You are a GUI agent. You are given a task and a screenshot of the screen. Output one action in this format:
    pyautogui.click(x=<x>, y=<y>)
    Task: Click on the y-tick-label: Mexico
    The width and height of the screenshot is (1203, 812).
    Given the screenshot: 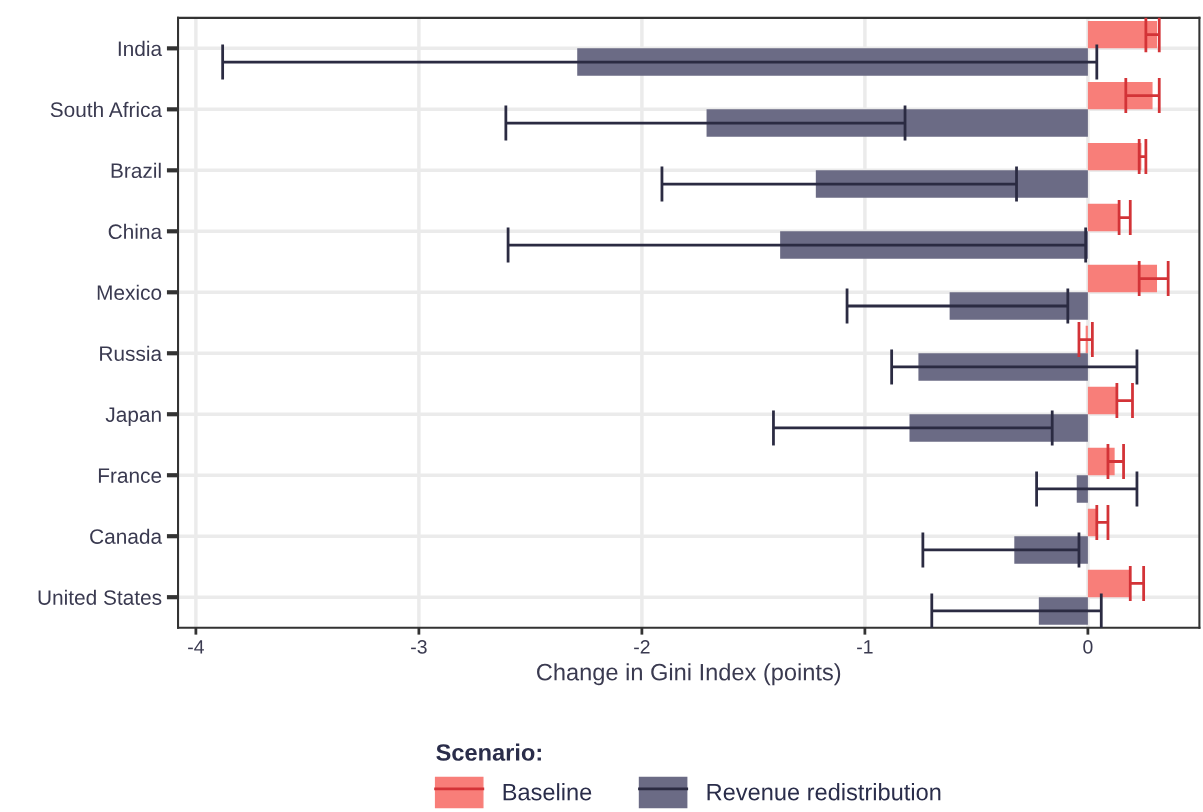 What is the action you would take?
    pyautogui.click(x=129, y=292)
    